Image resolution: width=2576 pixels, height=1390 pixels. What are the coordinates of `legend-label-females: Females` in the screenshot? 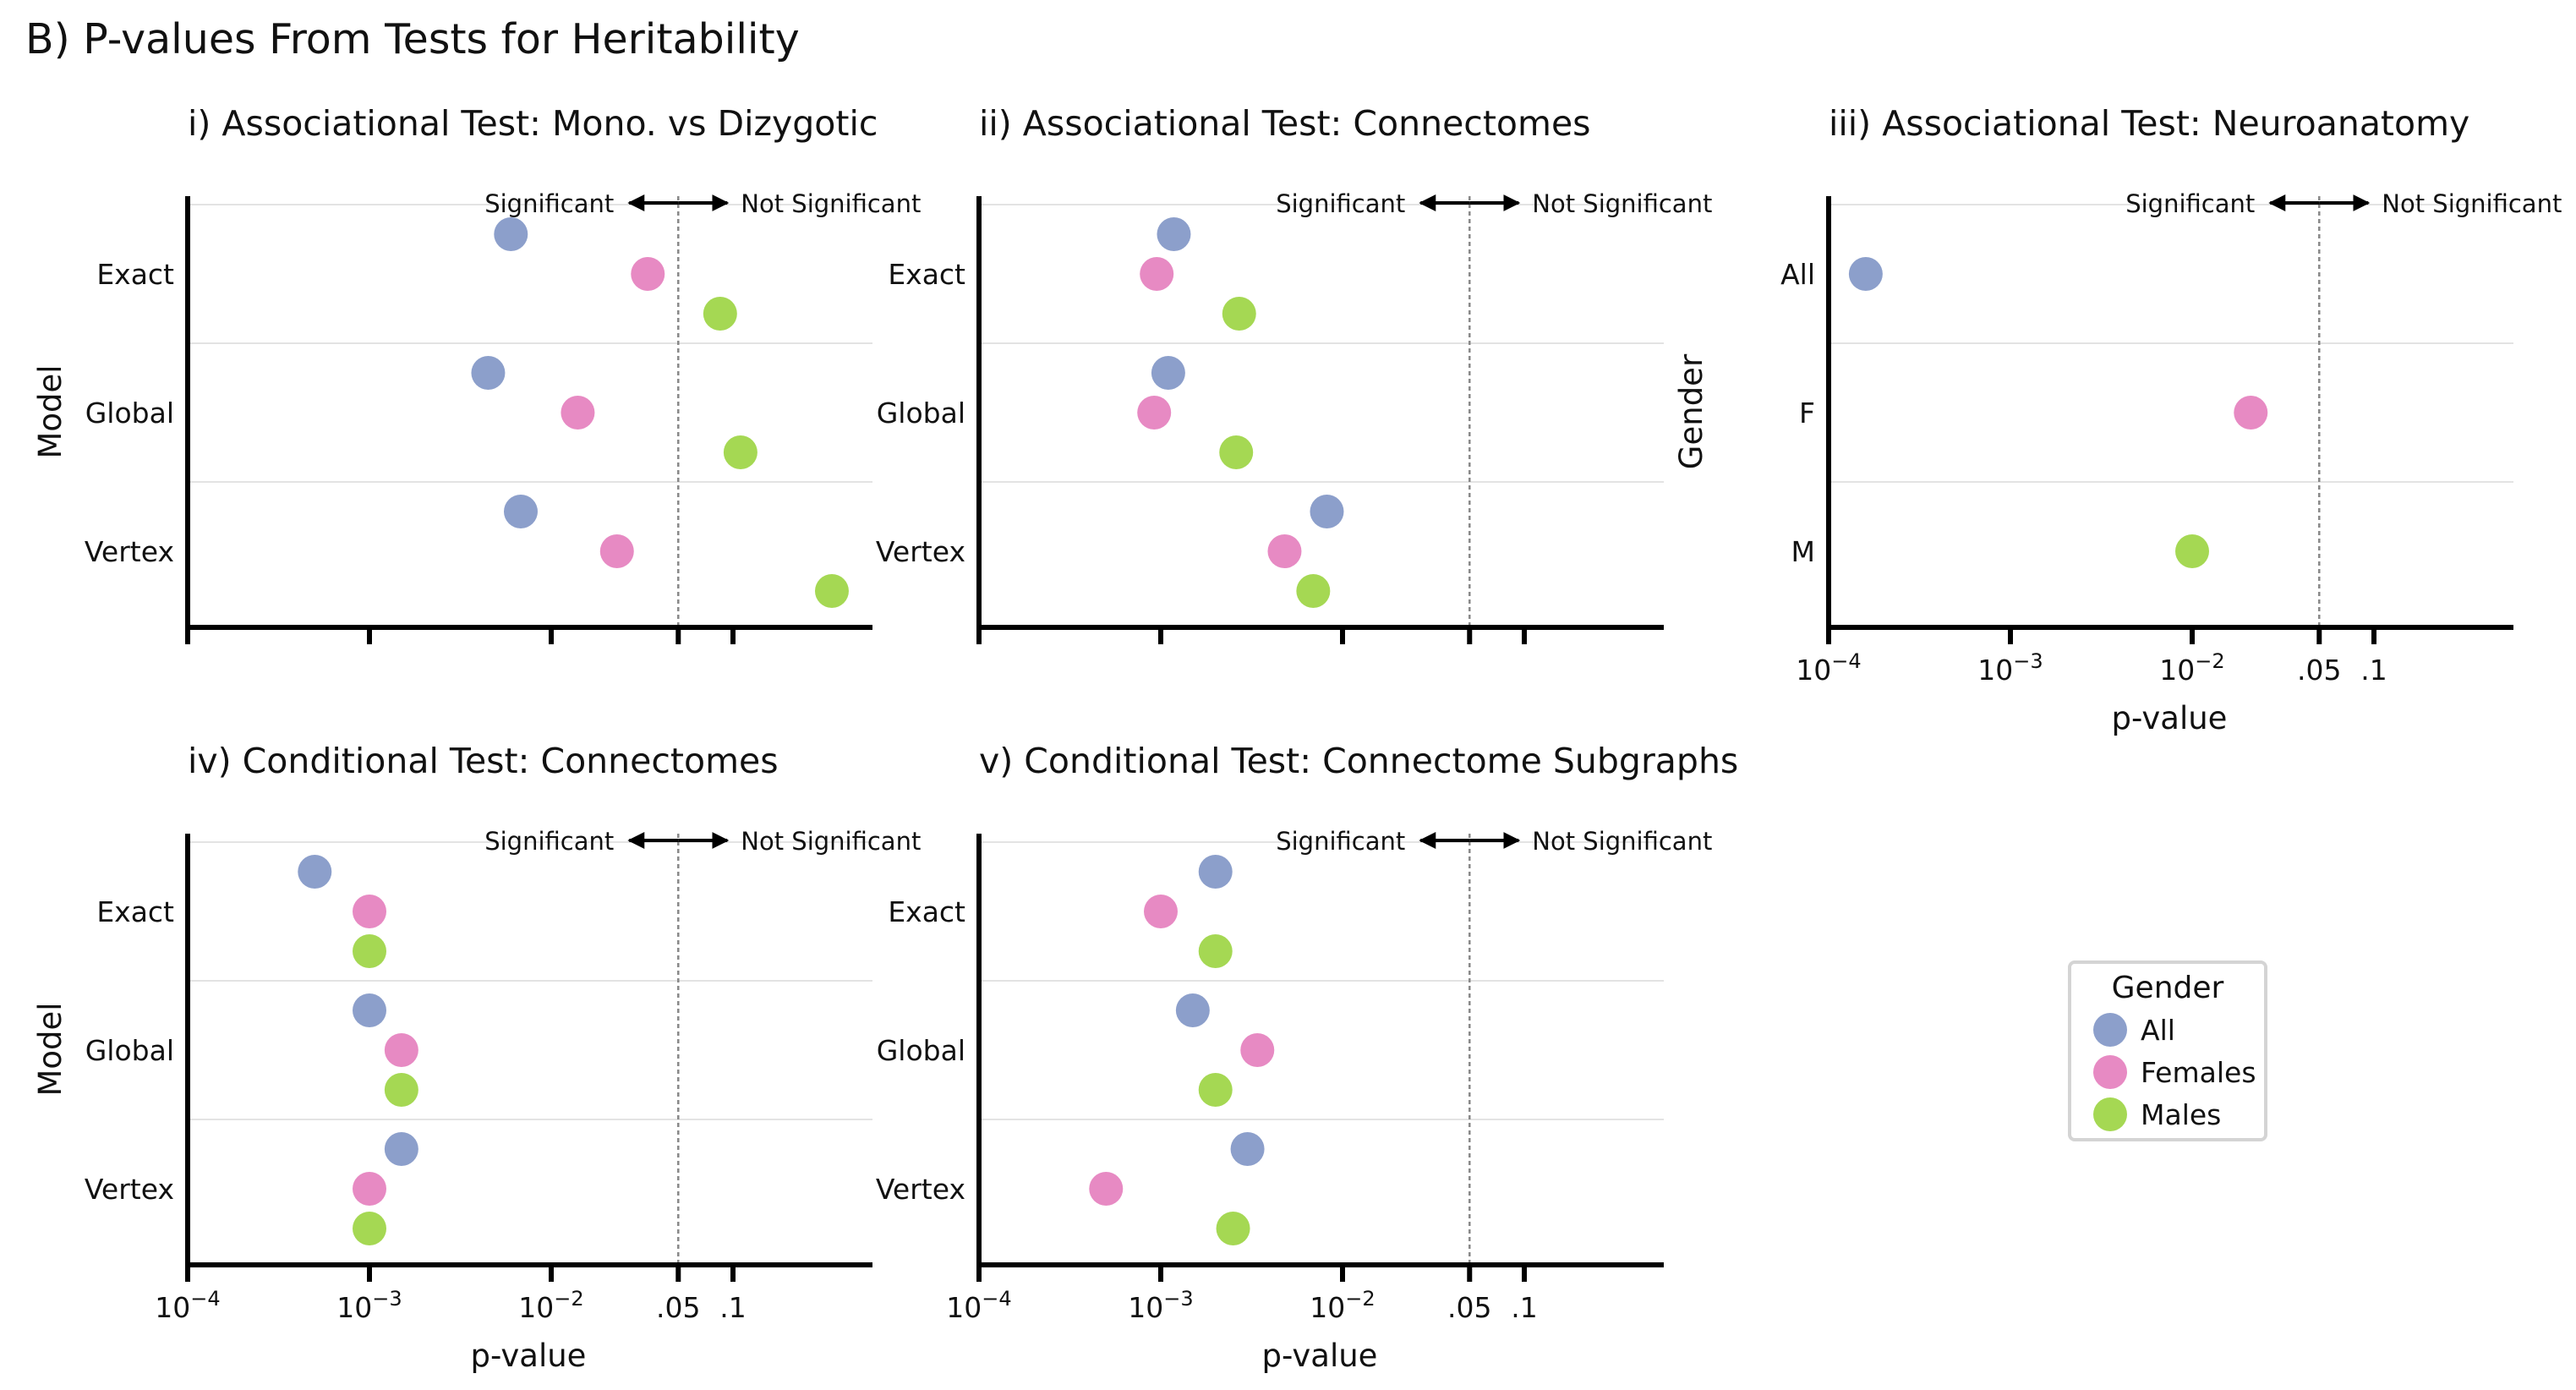 It's located at (2199, 1072).